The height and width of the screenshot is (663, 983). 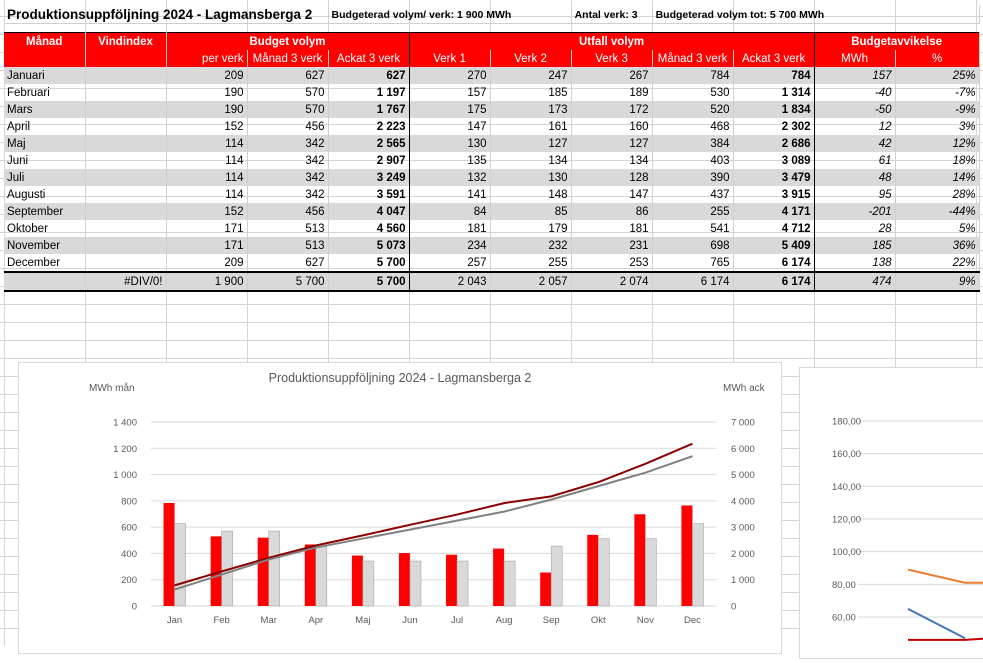 What do you see at coordinates (207, 263) in the screenshot?
I see `cell: 209` at bounding box center [207, 263].